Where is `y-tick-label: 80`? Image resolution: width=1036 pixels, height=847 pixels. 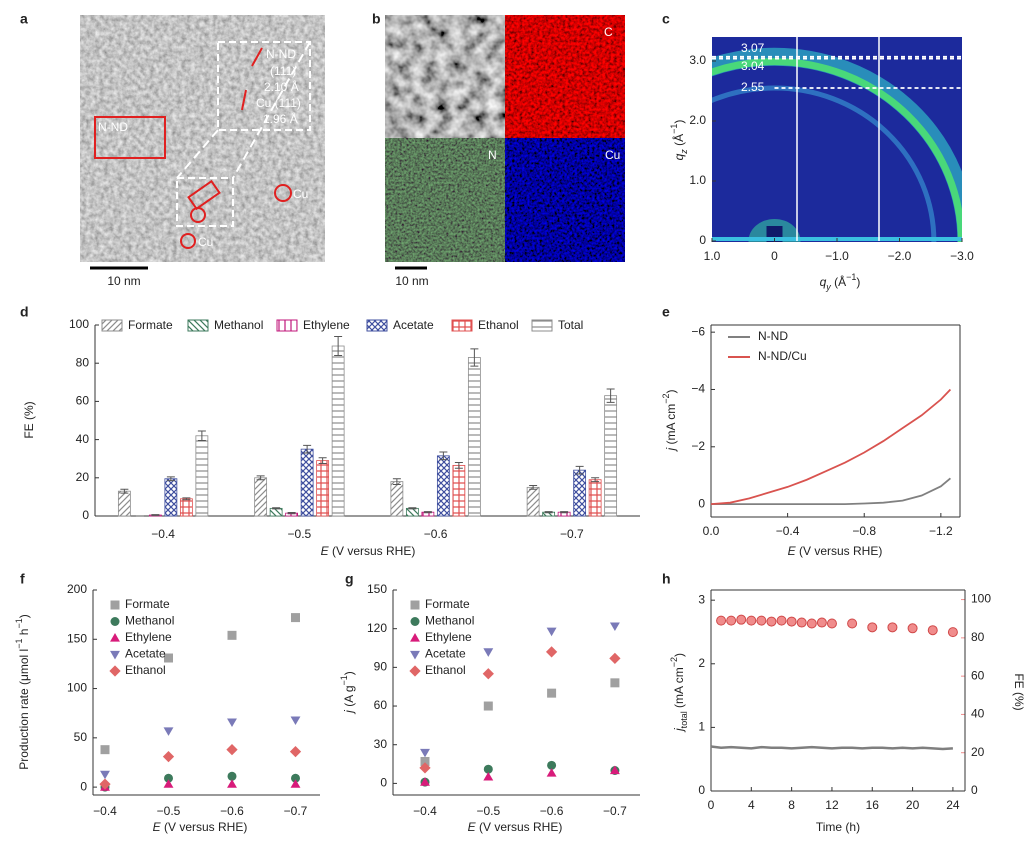 y-tick-label: 80 is located at coordinates (978, 637).